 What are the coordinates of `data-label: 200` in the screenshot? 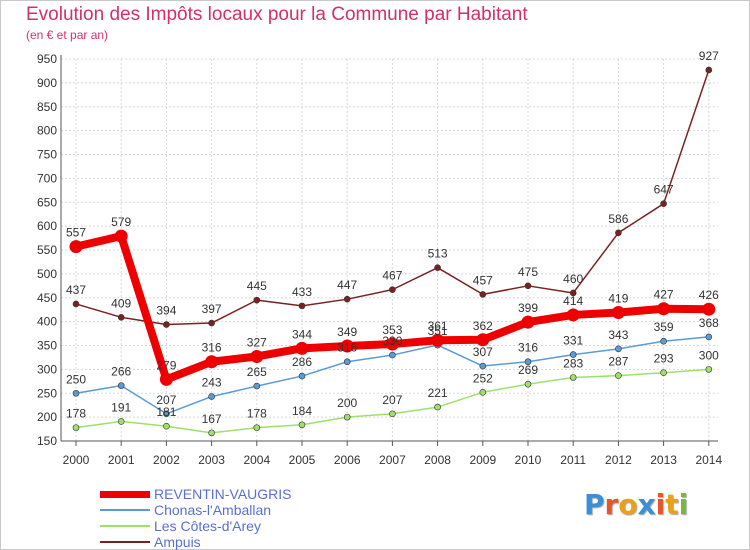 It's located at (347, 403).